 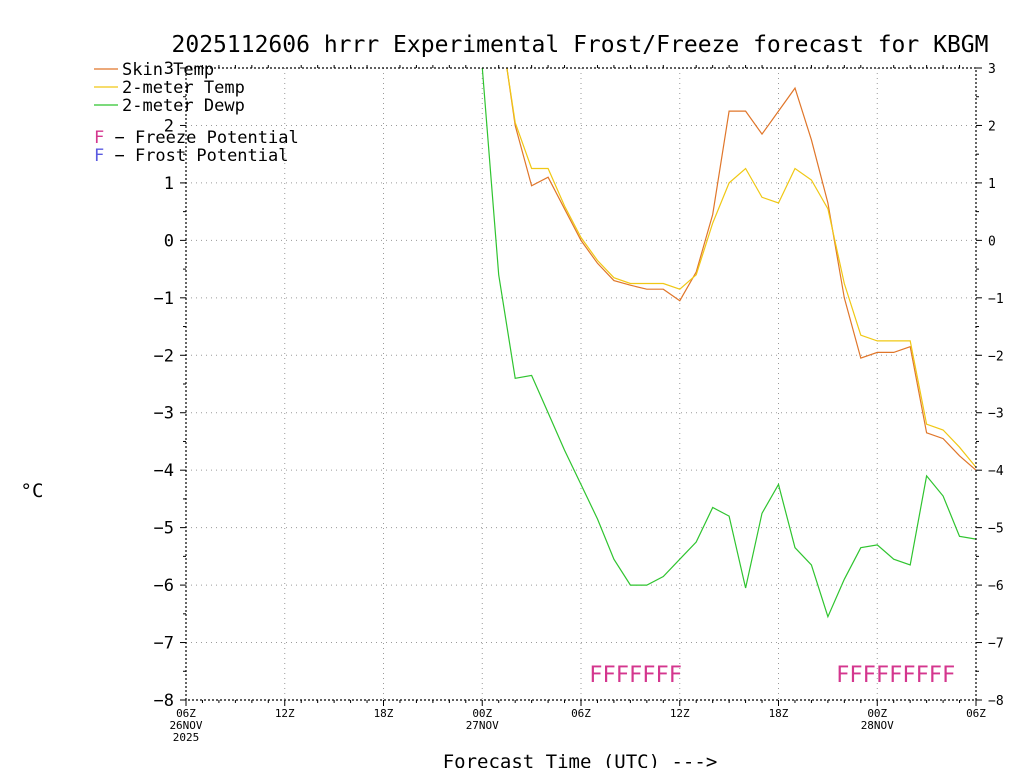 What do you see at coordinates (32, 491) in the screenshot?
I see `y-axis-label: °C` at bounding box center [32, 491].